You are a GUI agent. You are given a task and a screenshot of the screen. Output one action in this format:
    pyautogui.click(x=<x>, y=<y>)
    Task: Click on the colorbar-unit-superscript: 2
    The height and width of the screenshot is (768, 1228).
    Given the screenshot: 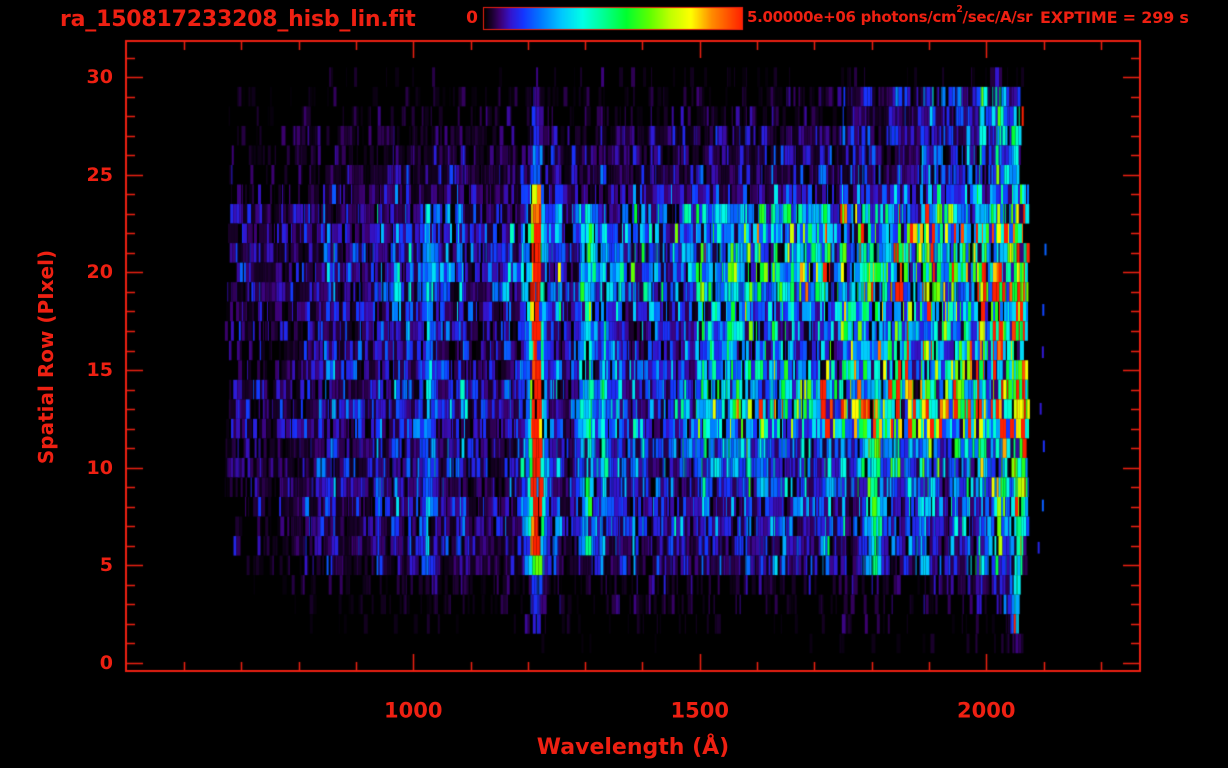 What is the action you would take?
    pyautogui.click(x=959, y=9)
    